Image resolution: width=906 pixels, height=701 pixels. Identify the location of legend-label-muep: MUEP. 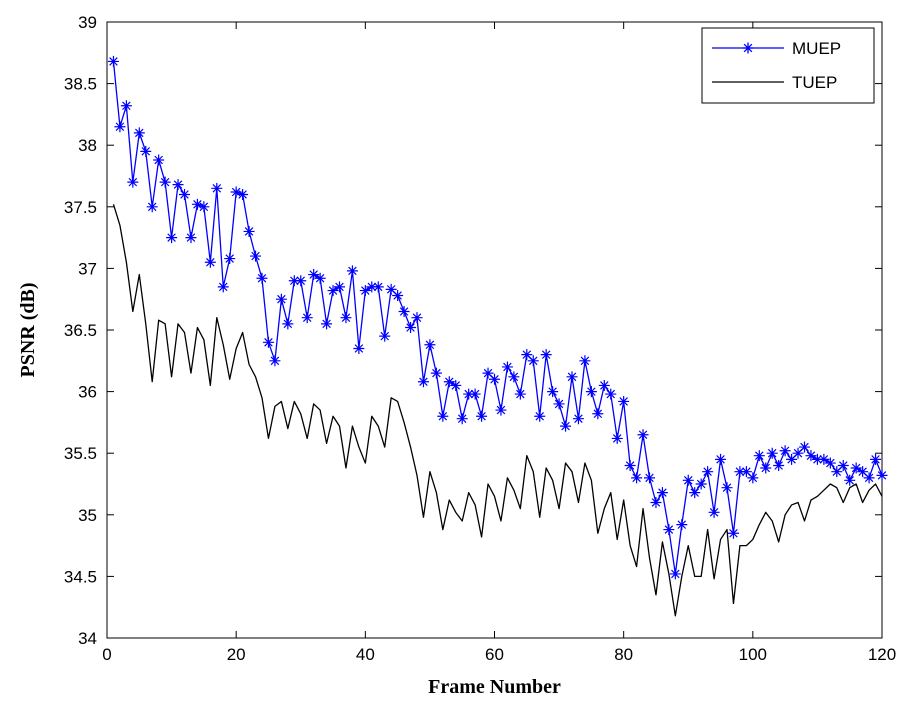
(816, 48).